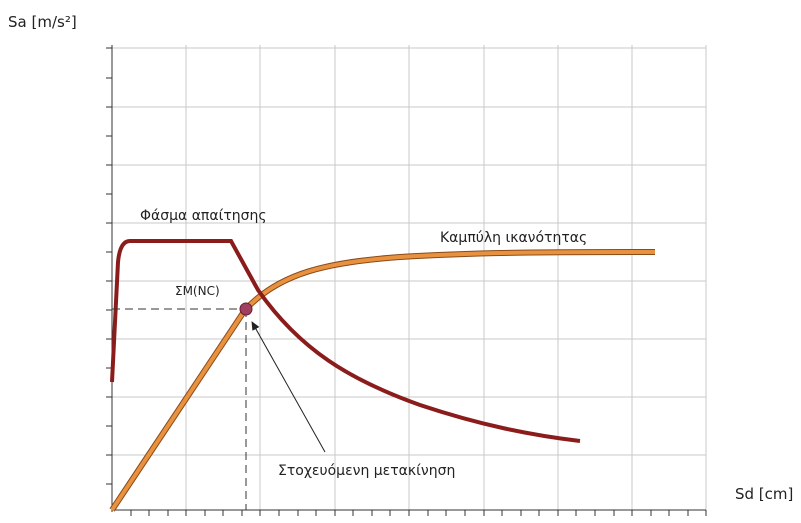  What do you see at coordinates (197, 291) in the screenshot?
I see `point-label: ΣM(NC)` at bounding box center [197, 291].